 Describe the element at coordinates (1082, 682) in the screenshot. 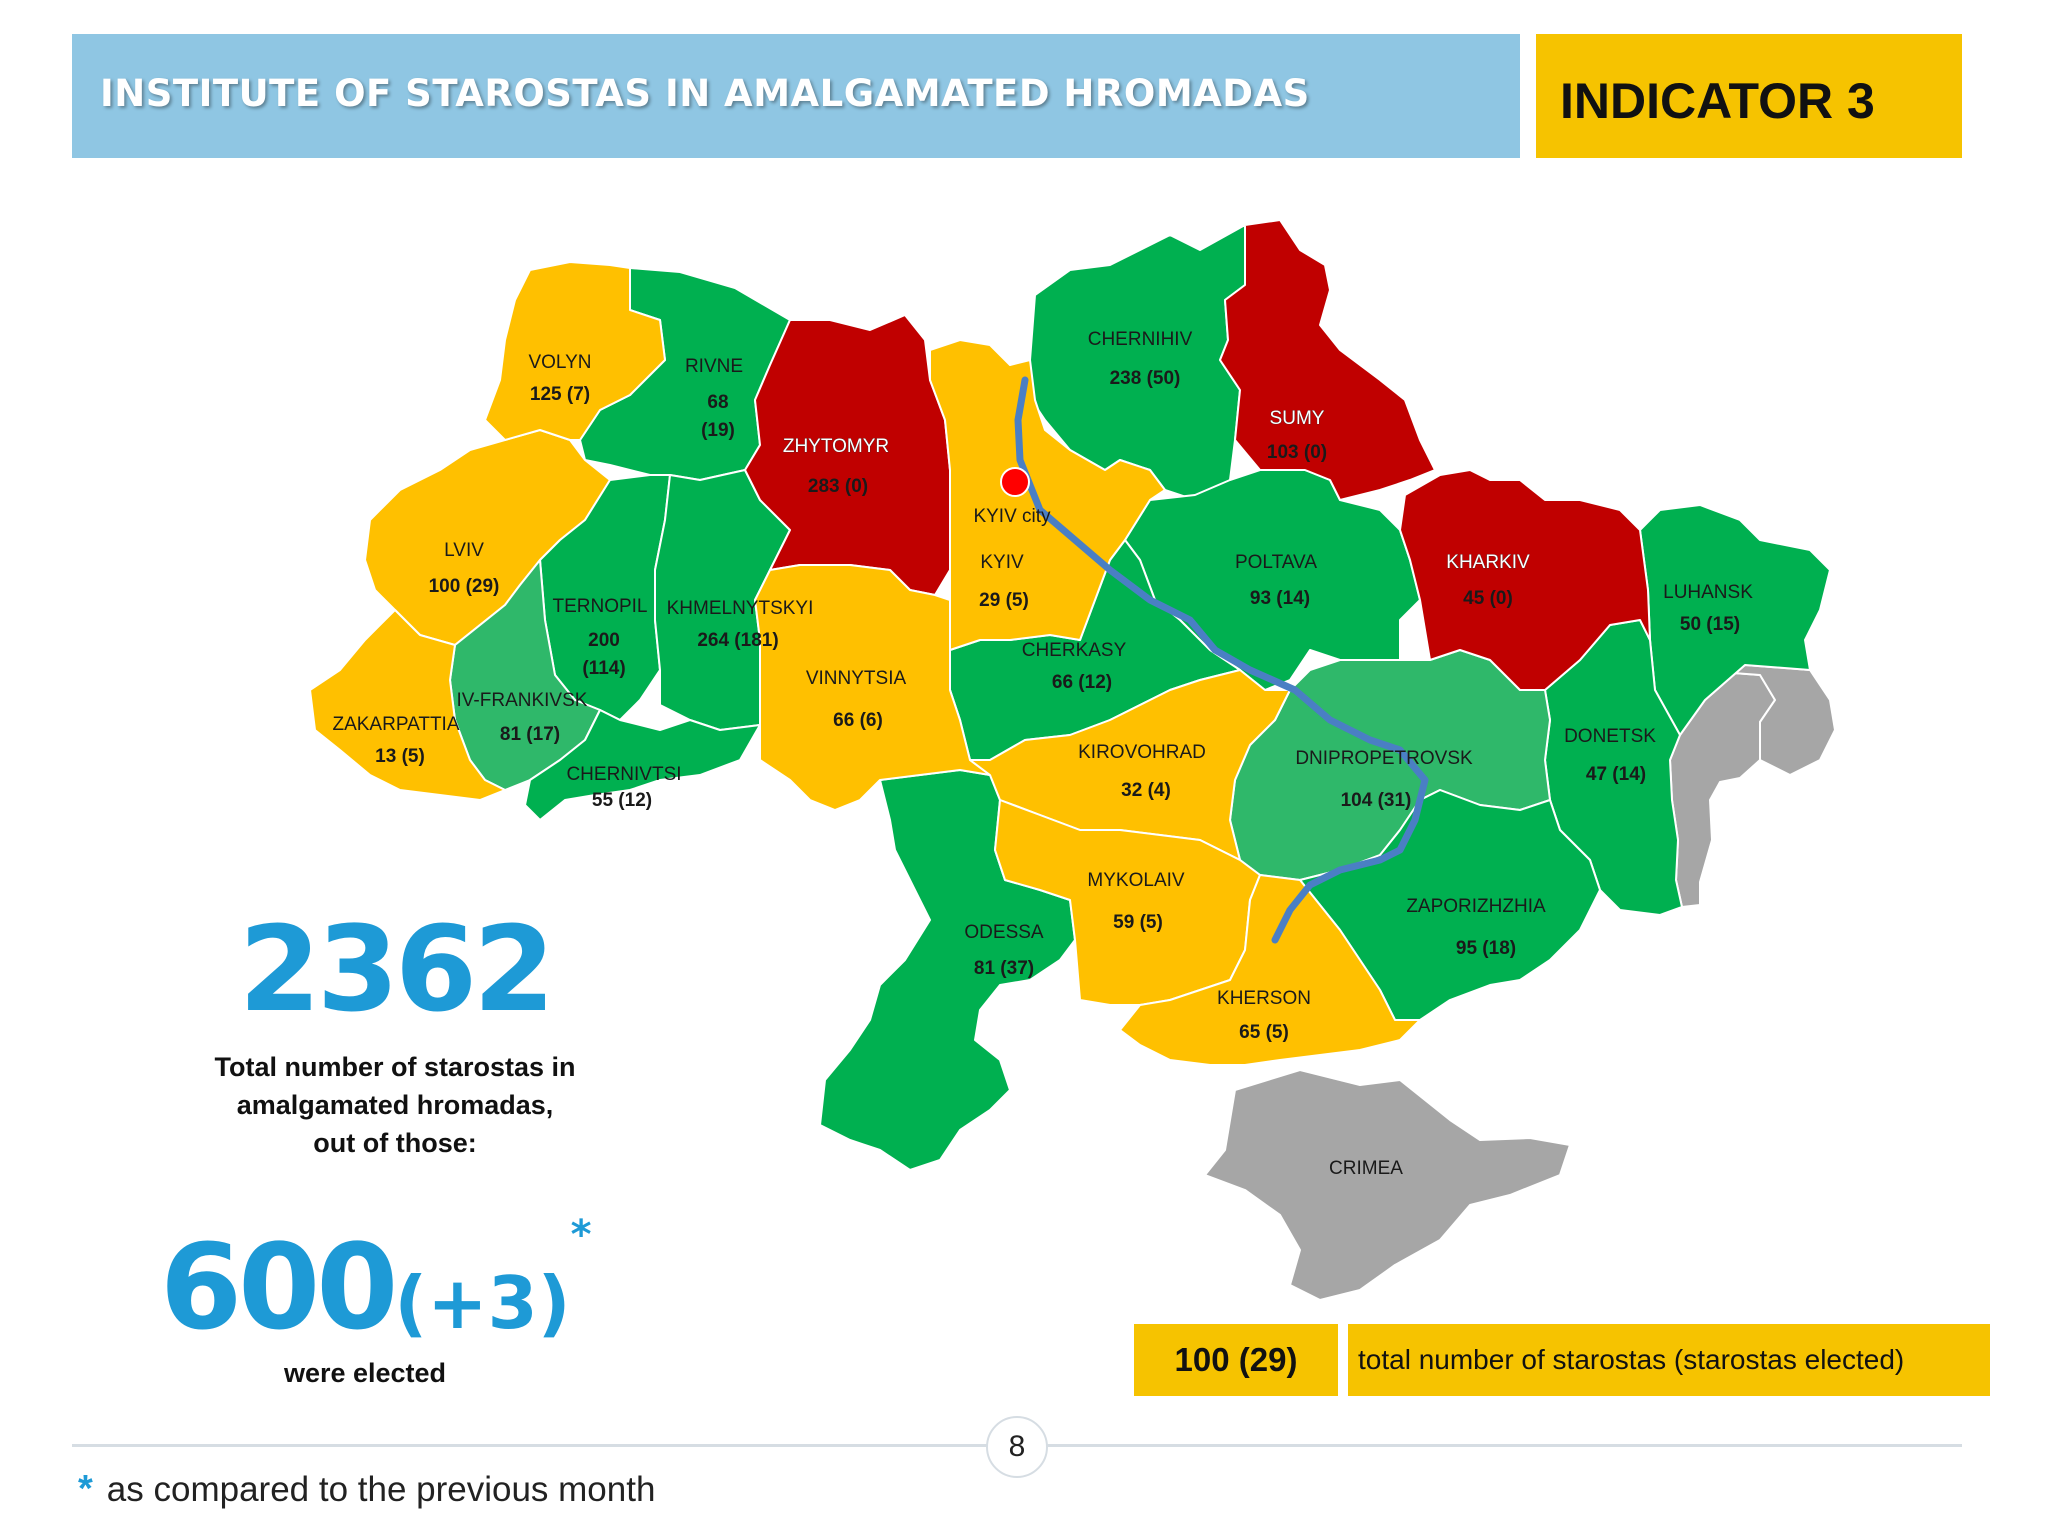

I see `value-cherkasy: 66 (12)` at that location.